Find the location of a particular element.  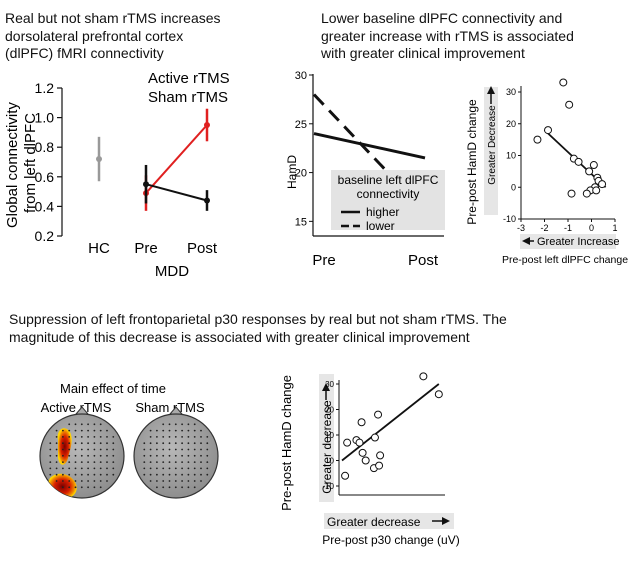

y-arrow-box is located at coordinates (491, 151).